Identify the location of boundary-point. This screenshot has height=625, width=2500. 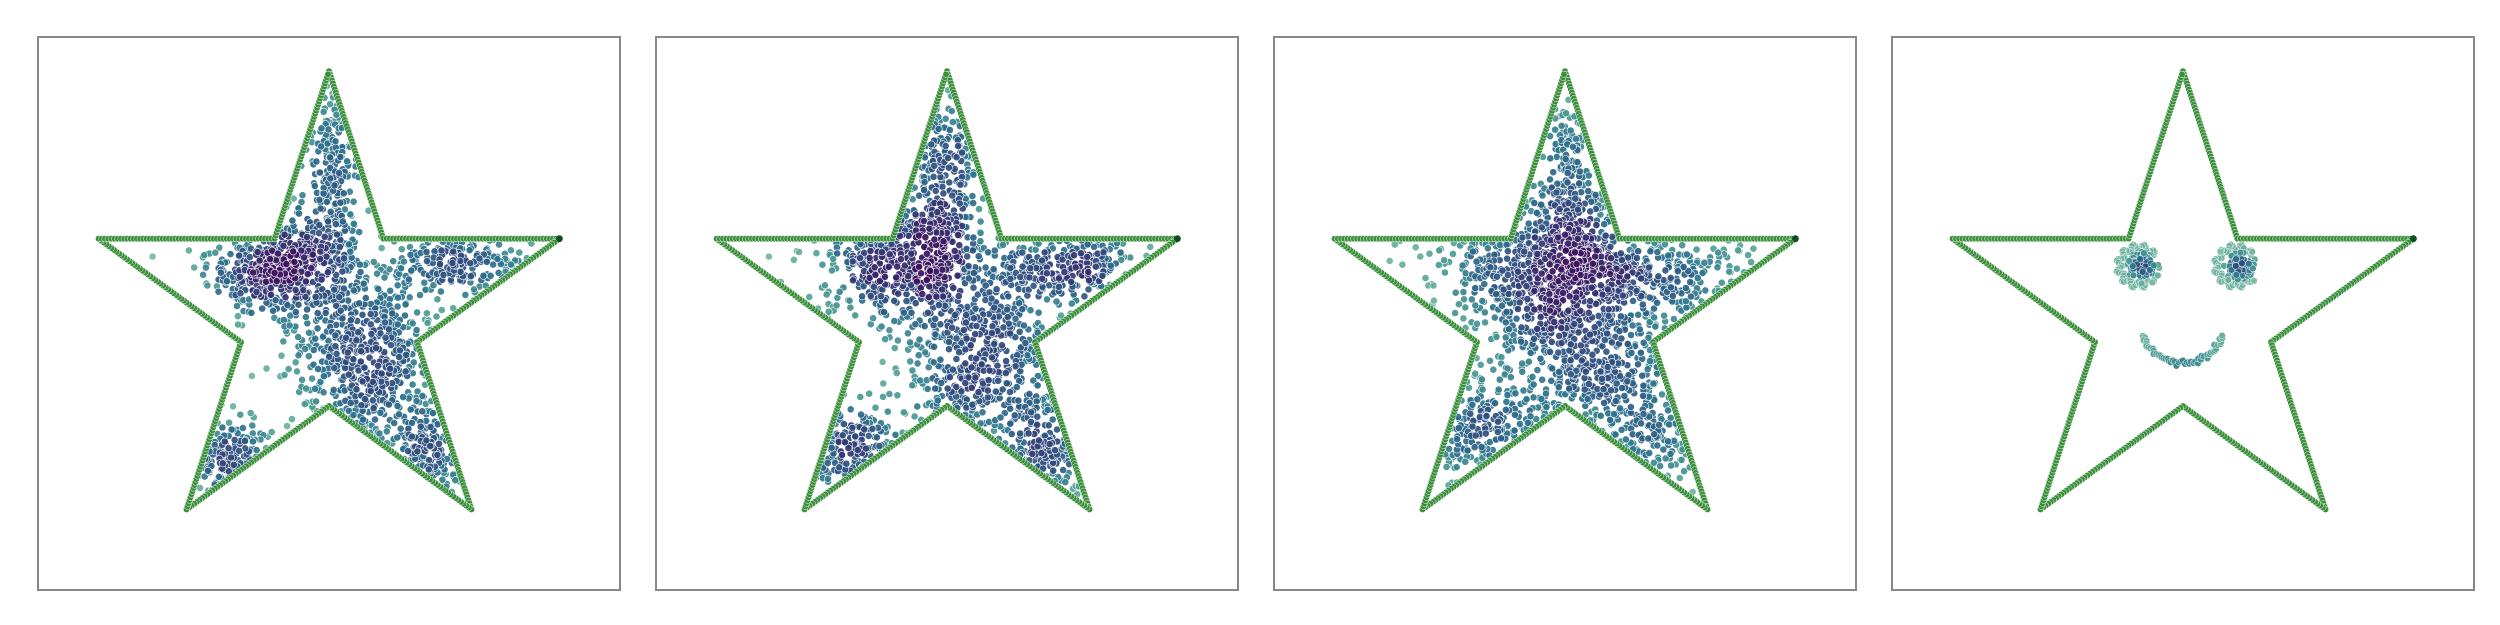
(328, 74).